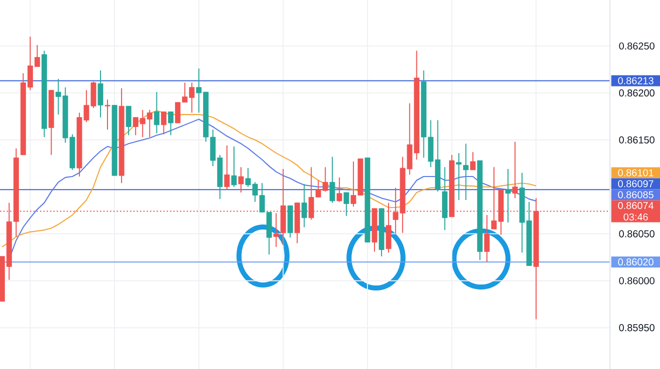 The image size is (660, 369). I want to click on text: 0.86101, so click(636, 172).